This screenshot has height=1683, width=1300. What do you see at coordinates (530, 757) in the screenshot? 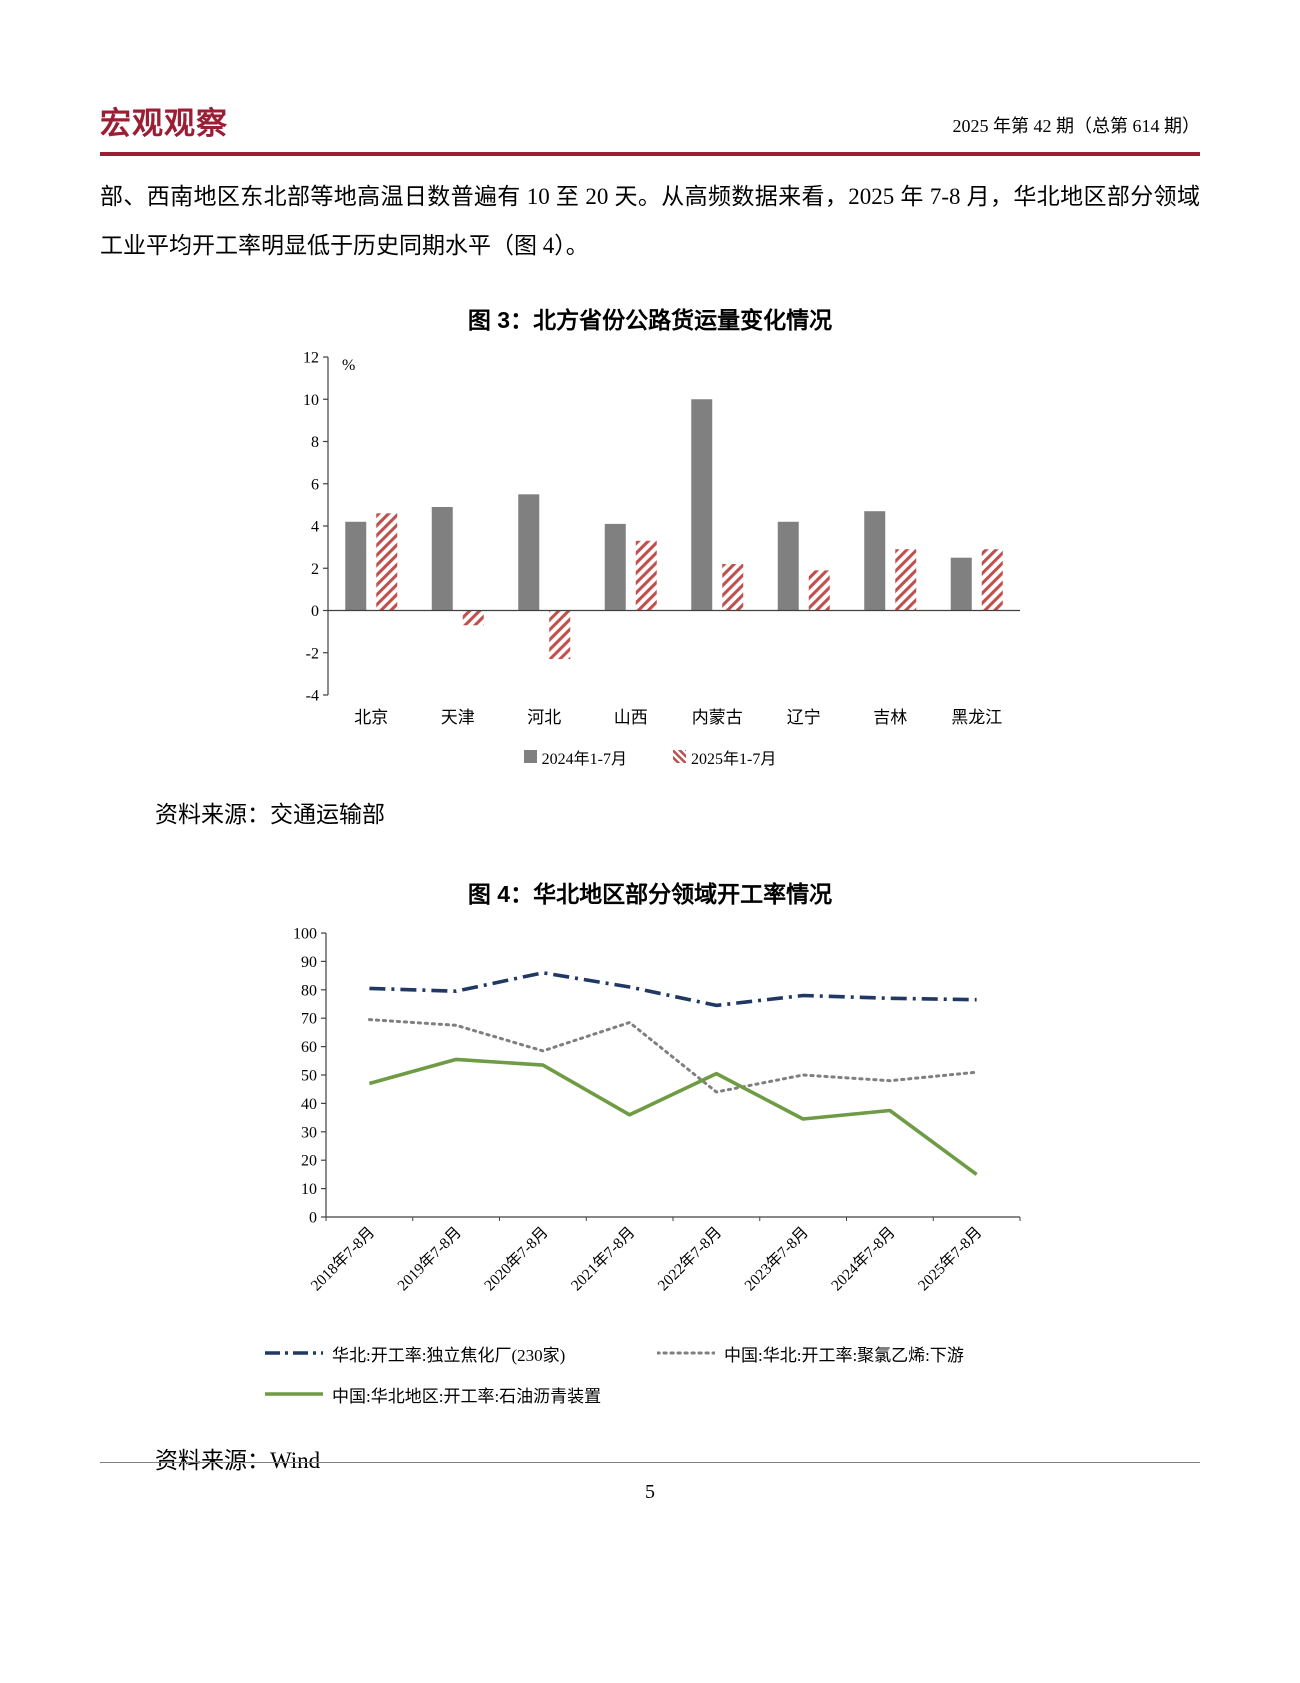
I see `gray-bar-swatch-icon` at bounding box center [530, 757].